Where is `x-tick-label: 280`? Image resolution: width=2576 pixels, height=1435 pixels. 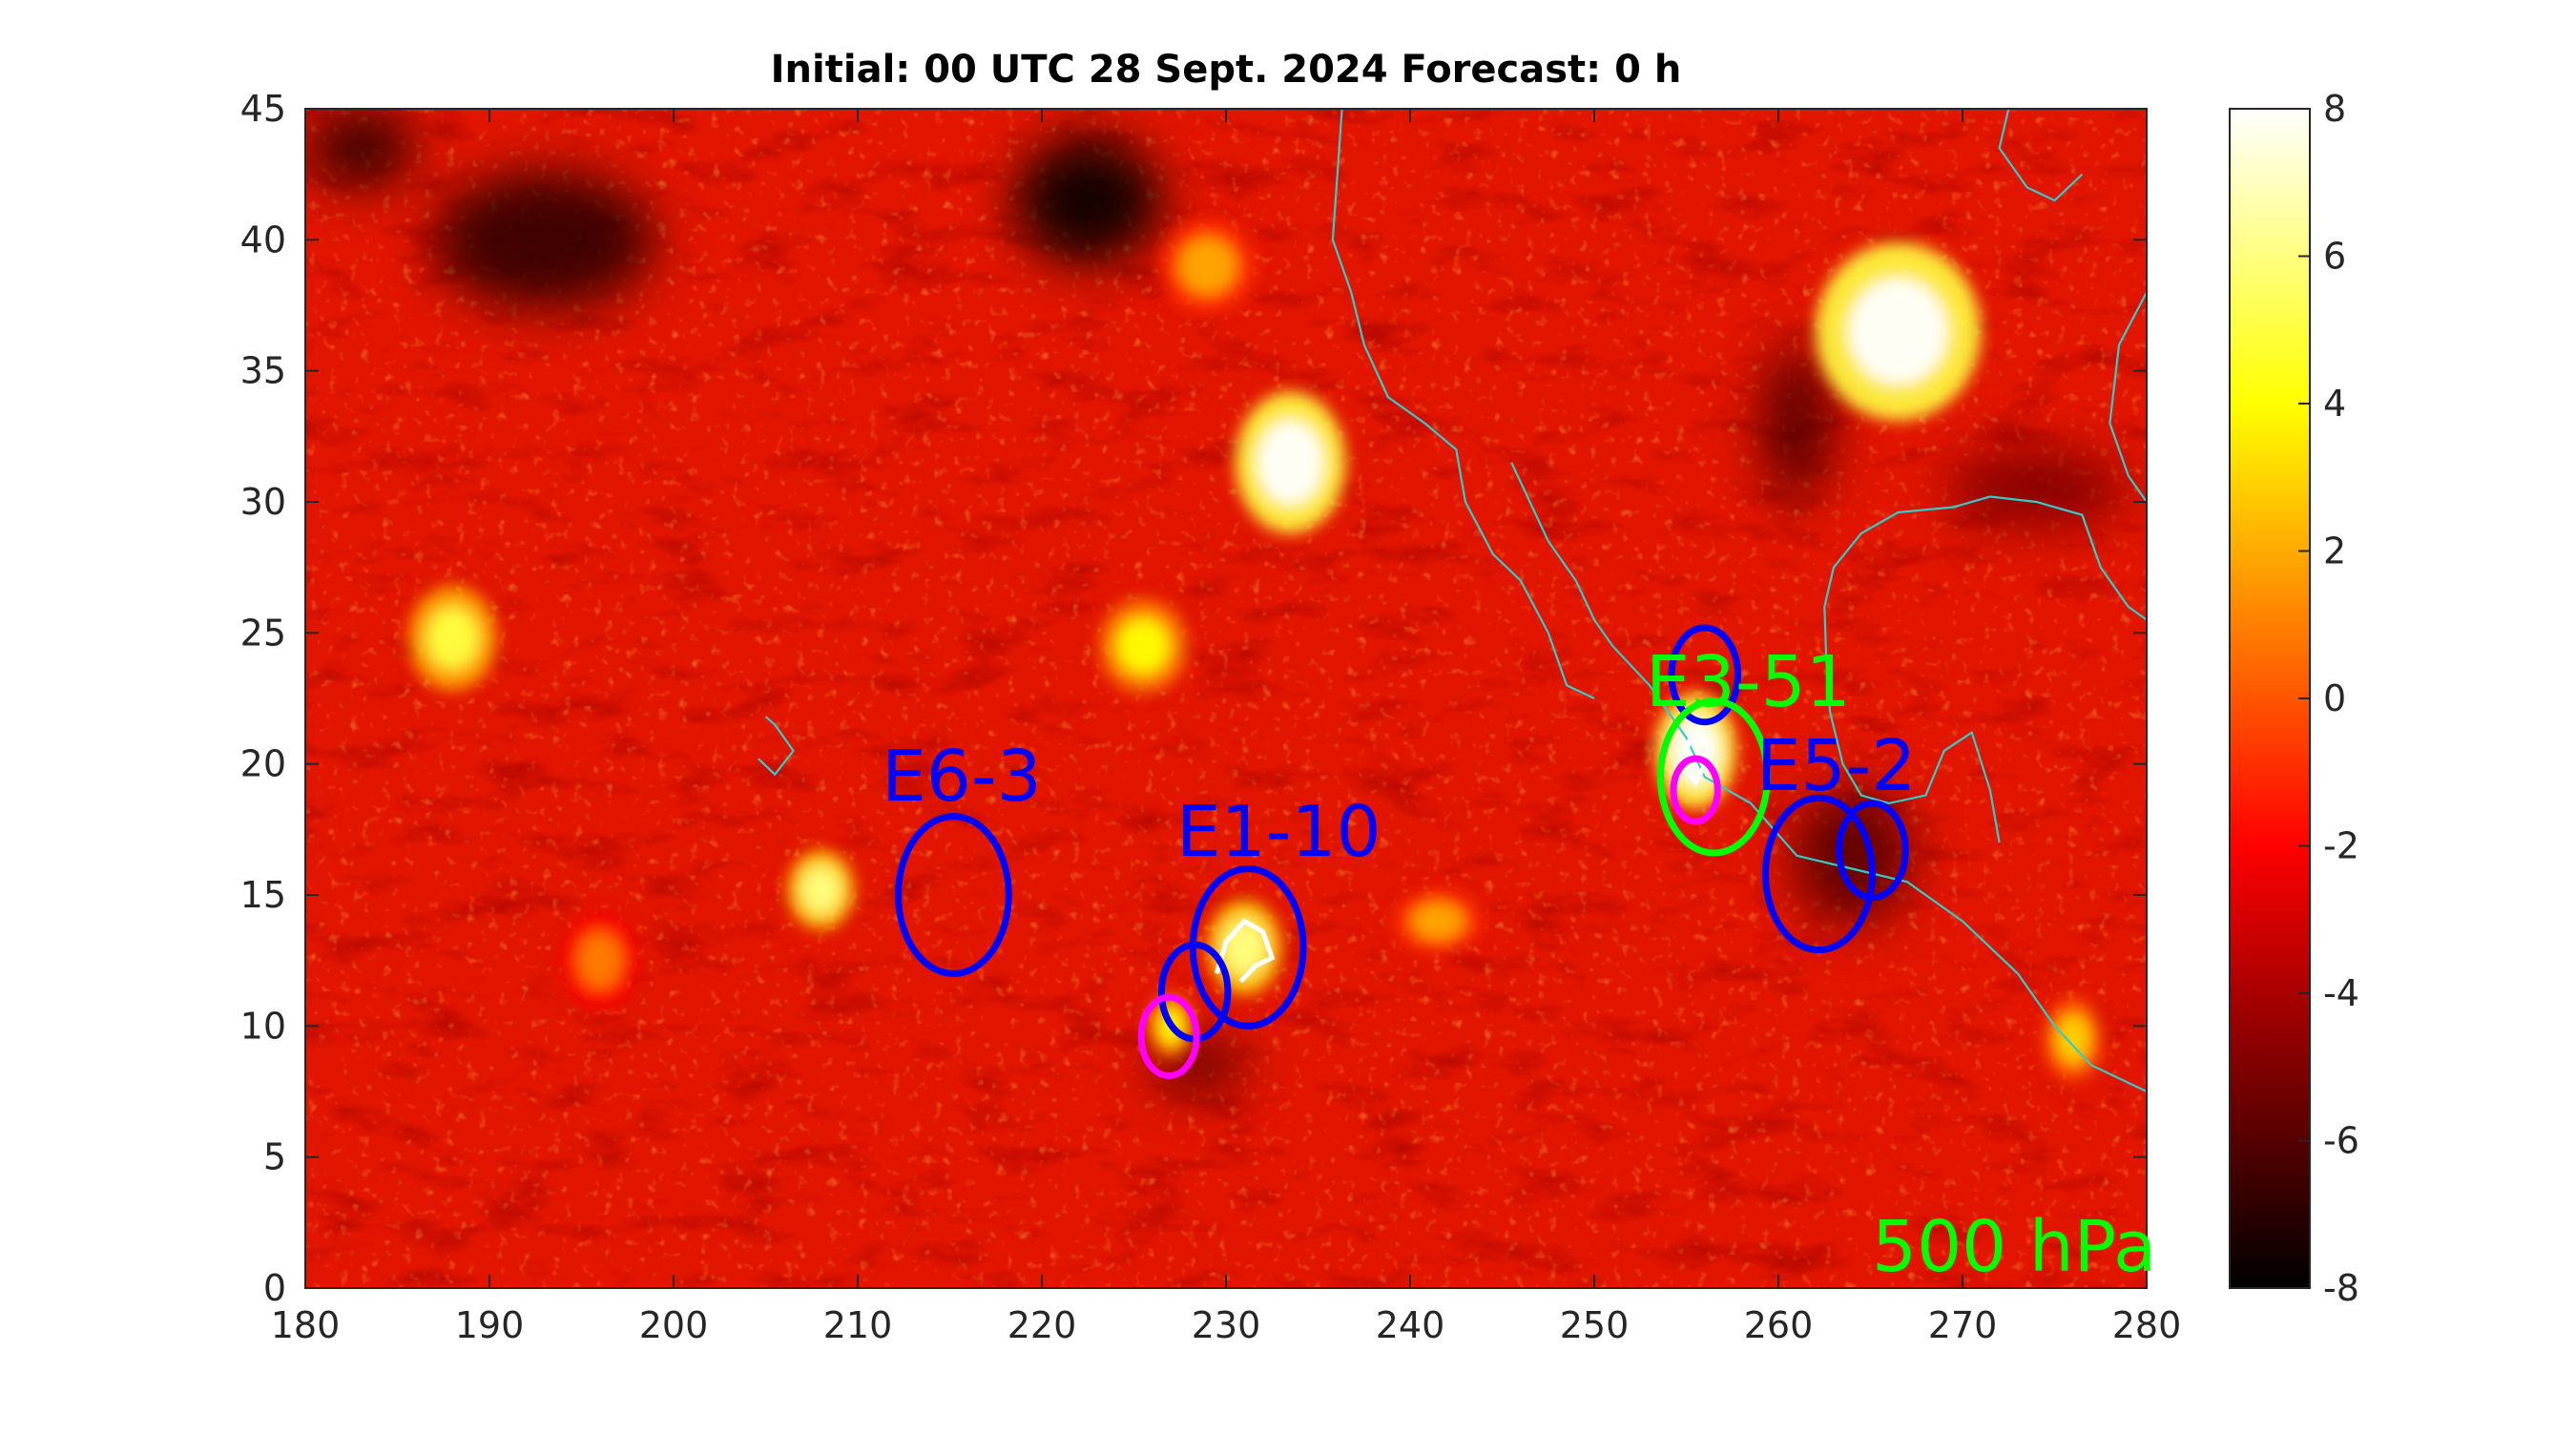 x-tick-label: 280 is located at coordinates (2147, 1325).